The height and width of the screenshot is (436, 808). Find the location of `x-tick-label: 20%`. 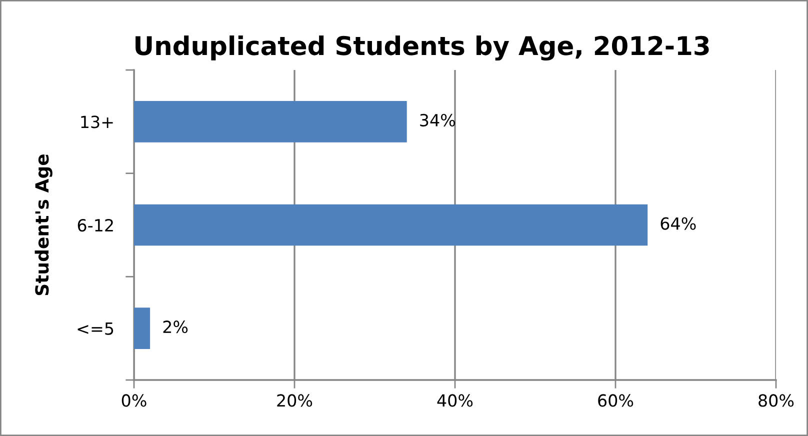

x-tick-label: 20% is located at coordinates (294, 400).